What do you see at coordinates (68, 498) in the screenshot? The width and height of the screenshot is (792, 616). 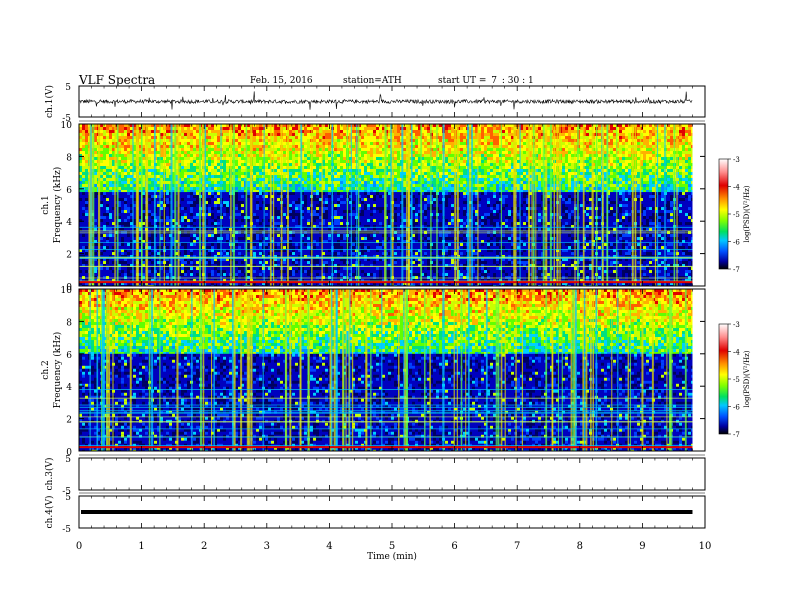 I see `ch4-waveform-ytick-top: 5` at bounding box center [68, 498].